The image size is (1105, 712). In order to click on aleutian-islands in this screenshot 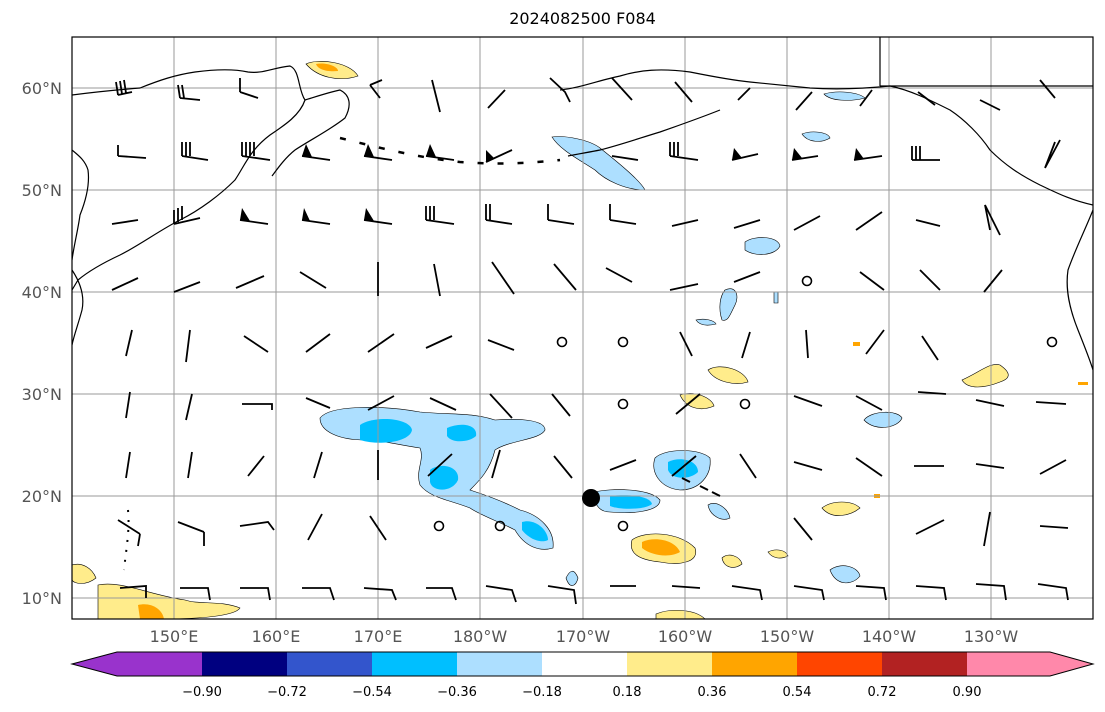, I will do `click(450, 150)`.